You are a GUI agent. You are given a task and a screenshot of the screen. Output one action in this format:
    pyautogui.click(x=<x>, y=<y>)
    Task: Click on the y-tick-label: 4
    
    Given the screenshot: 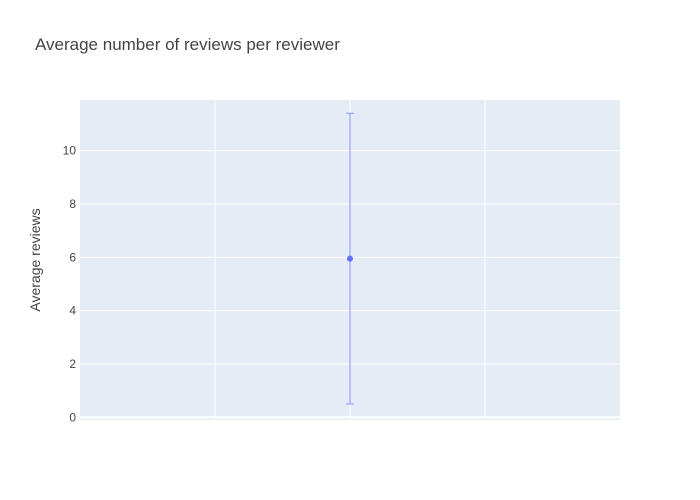 What is the action you would take?
    pyautogui.click(x=72, y=311)
    